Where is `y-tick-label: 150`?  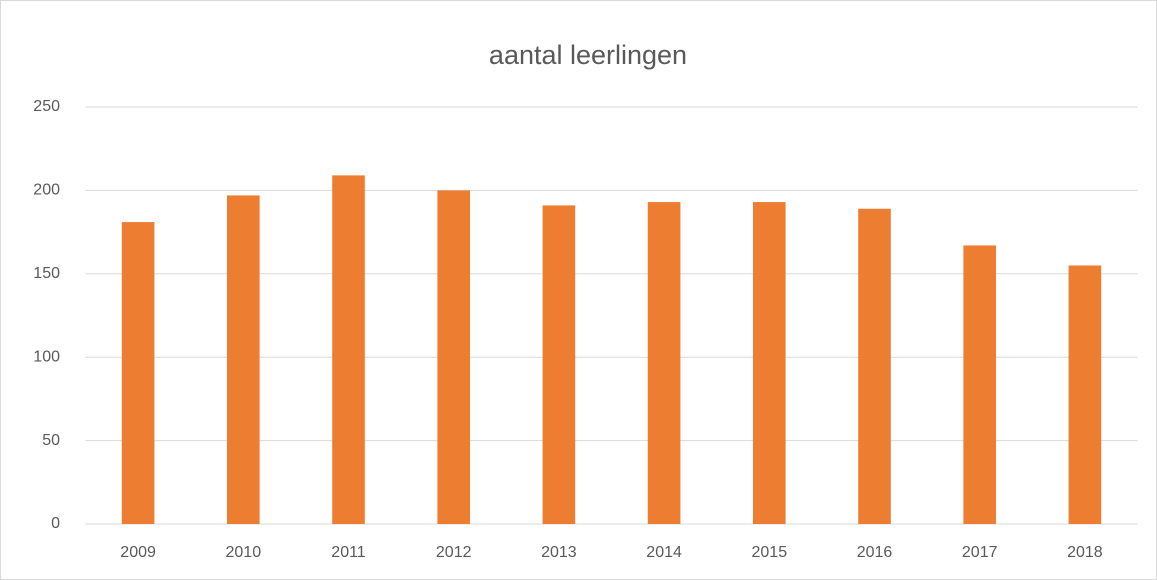 y-tick-label: 150 is located at coordinates (46, 273).